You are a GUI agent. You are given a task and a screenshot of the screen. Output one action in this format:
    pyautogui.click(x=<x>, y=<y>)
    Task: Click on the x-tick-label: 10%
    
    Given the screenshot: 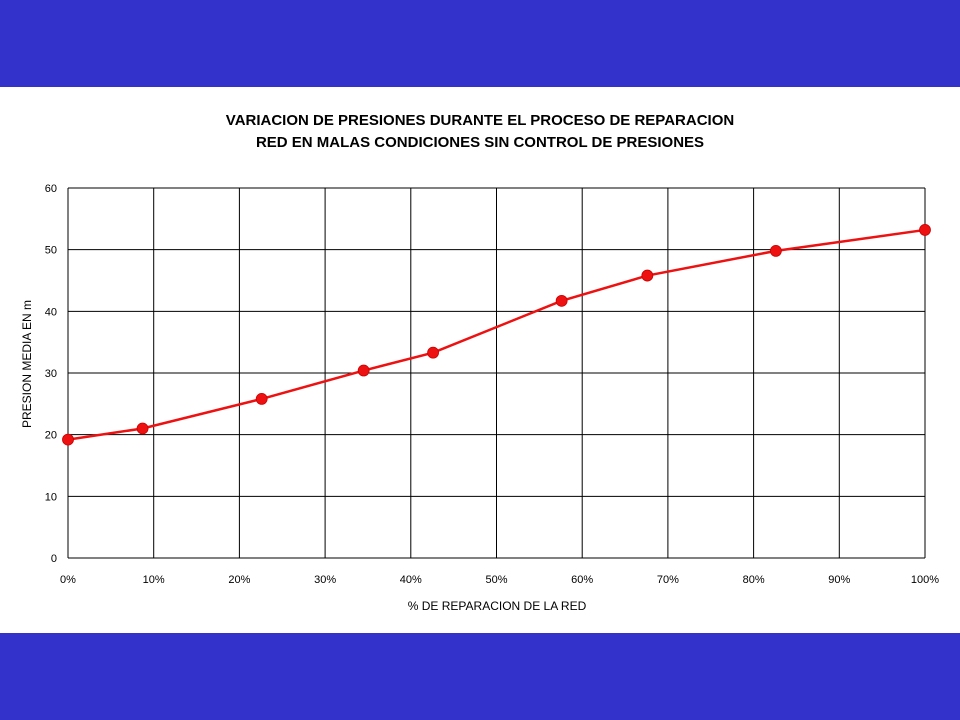 What is the action you would take?
    pyautogui.click(x=154, y=580)
    